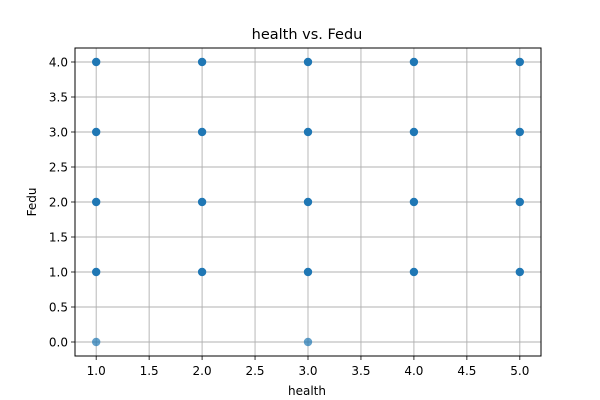 This screenshot has width=600, height=400. I want to click on y-tick-label: 0.5, so click(58, 308).